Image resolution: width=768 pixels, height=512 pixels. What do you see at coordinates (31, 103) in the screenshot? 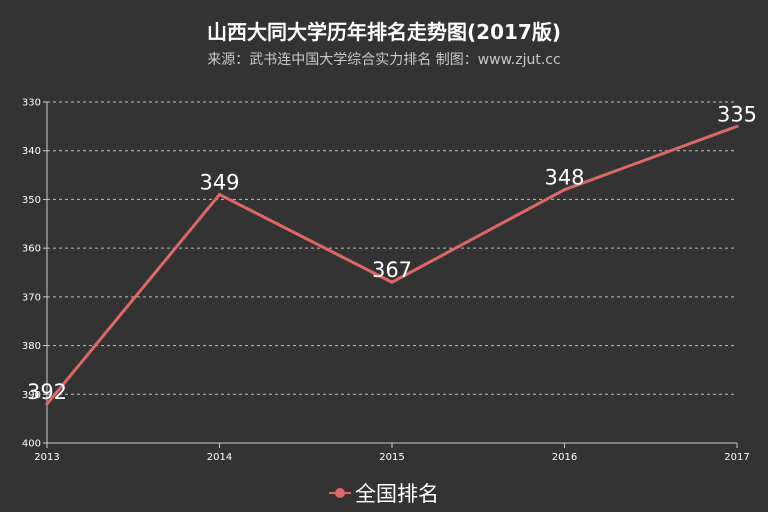
I see `y-tick-label: 330` at bounding box center [31, 103].